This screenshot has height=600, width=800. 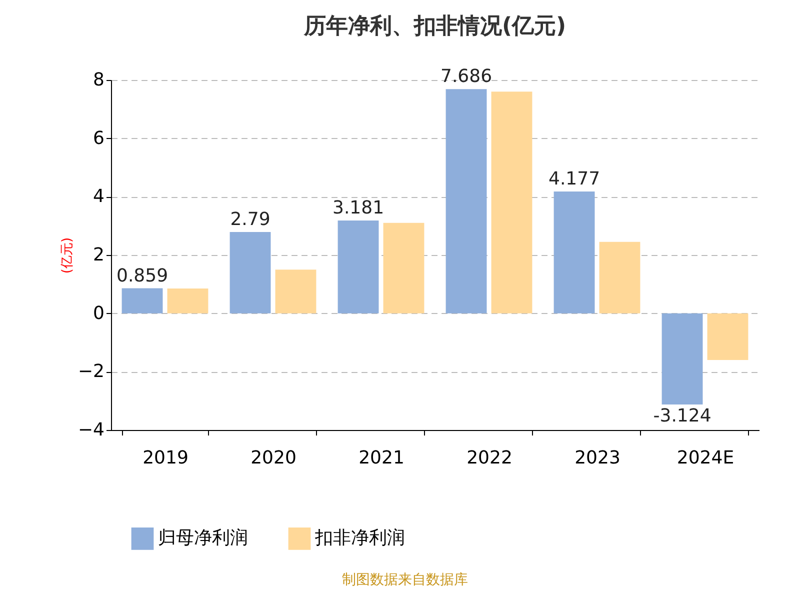 I want to click on x-tick-label: 2021, so click(x=381, y=458).